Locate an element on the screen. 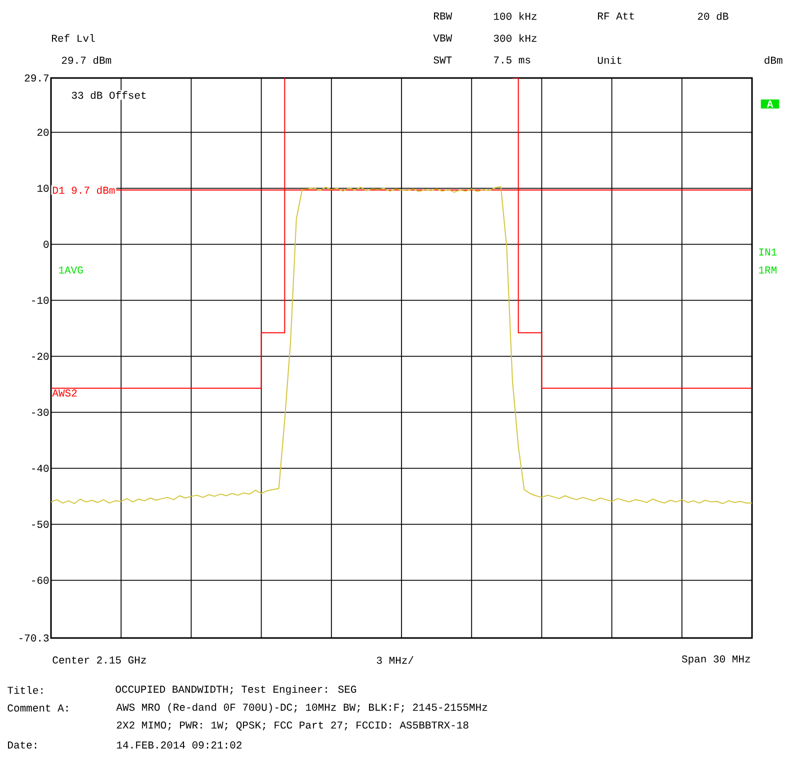 The height and width of the screenshot is (758, 786). text: 100 kHz is located at coordinates (515, 16).